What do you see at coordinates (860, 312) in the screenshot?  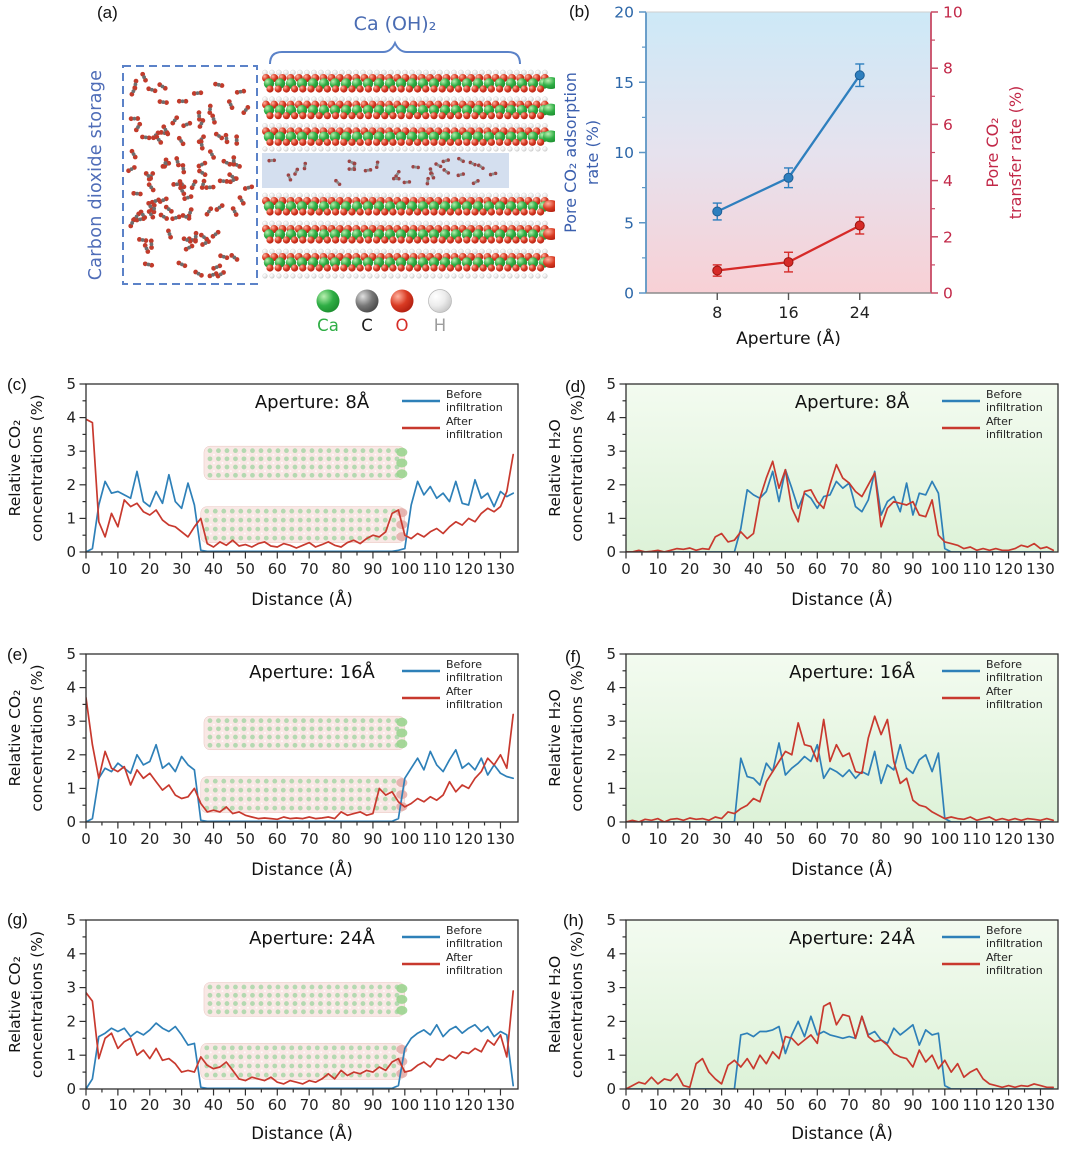 I see `svg-text: 24` at bounding box center [860, 312].